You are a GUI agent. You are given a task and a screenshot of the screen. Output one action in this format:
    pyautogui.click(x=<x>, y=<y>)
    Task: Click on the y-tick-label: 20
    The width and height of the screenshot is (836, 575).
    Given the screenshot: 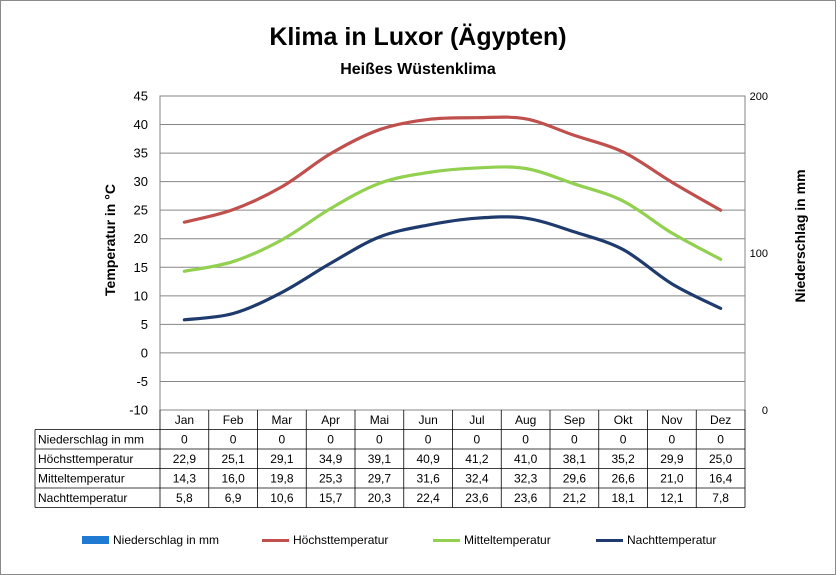 What is the action you would take?
    pyautogui.click(x=141, y=238)
    